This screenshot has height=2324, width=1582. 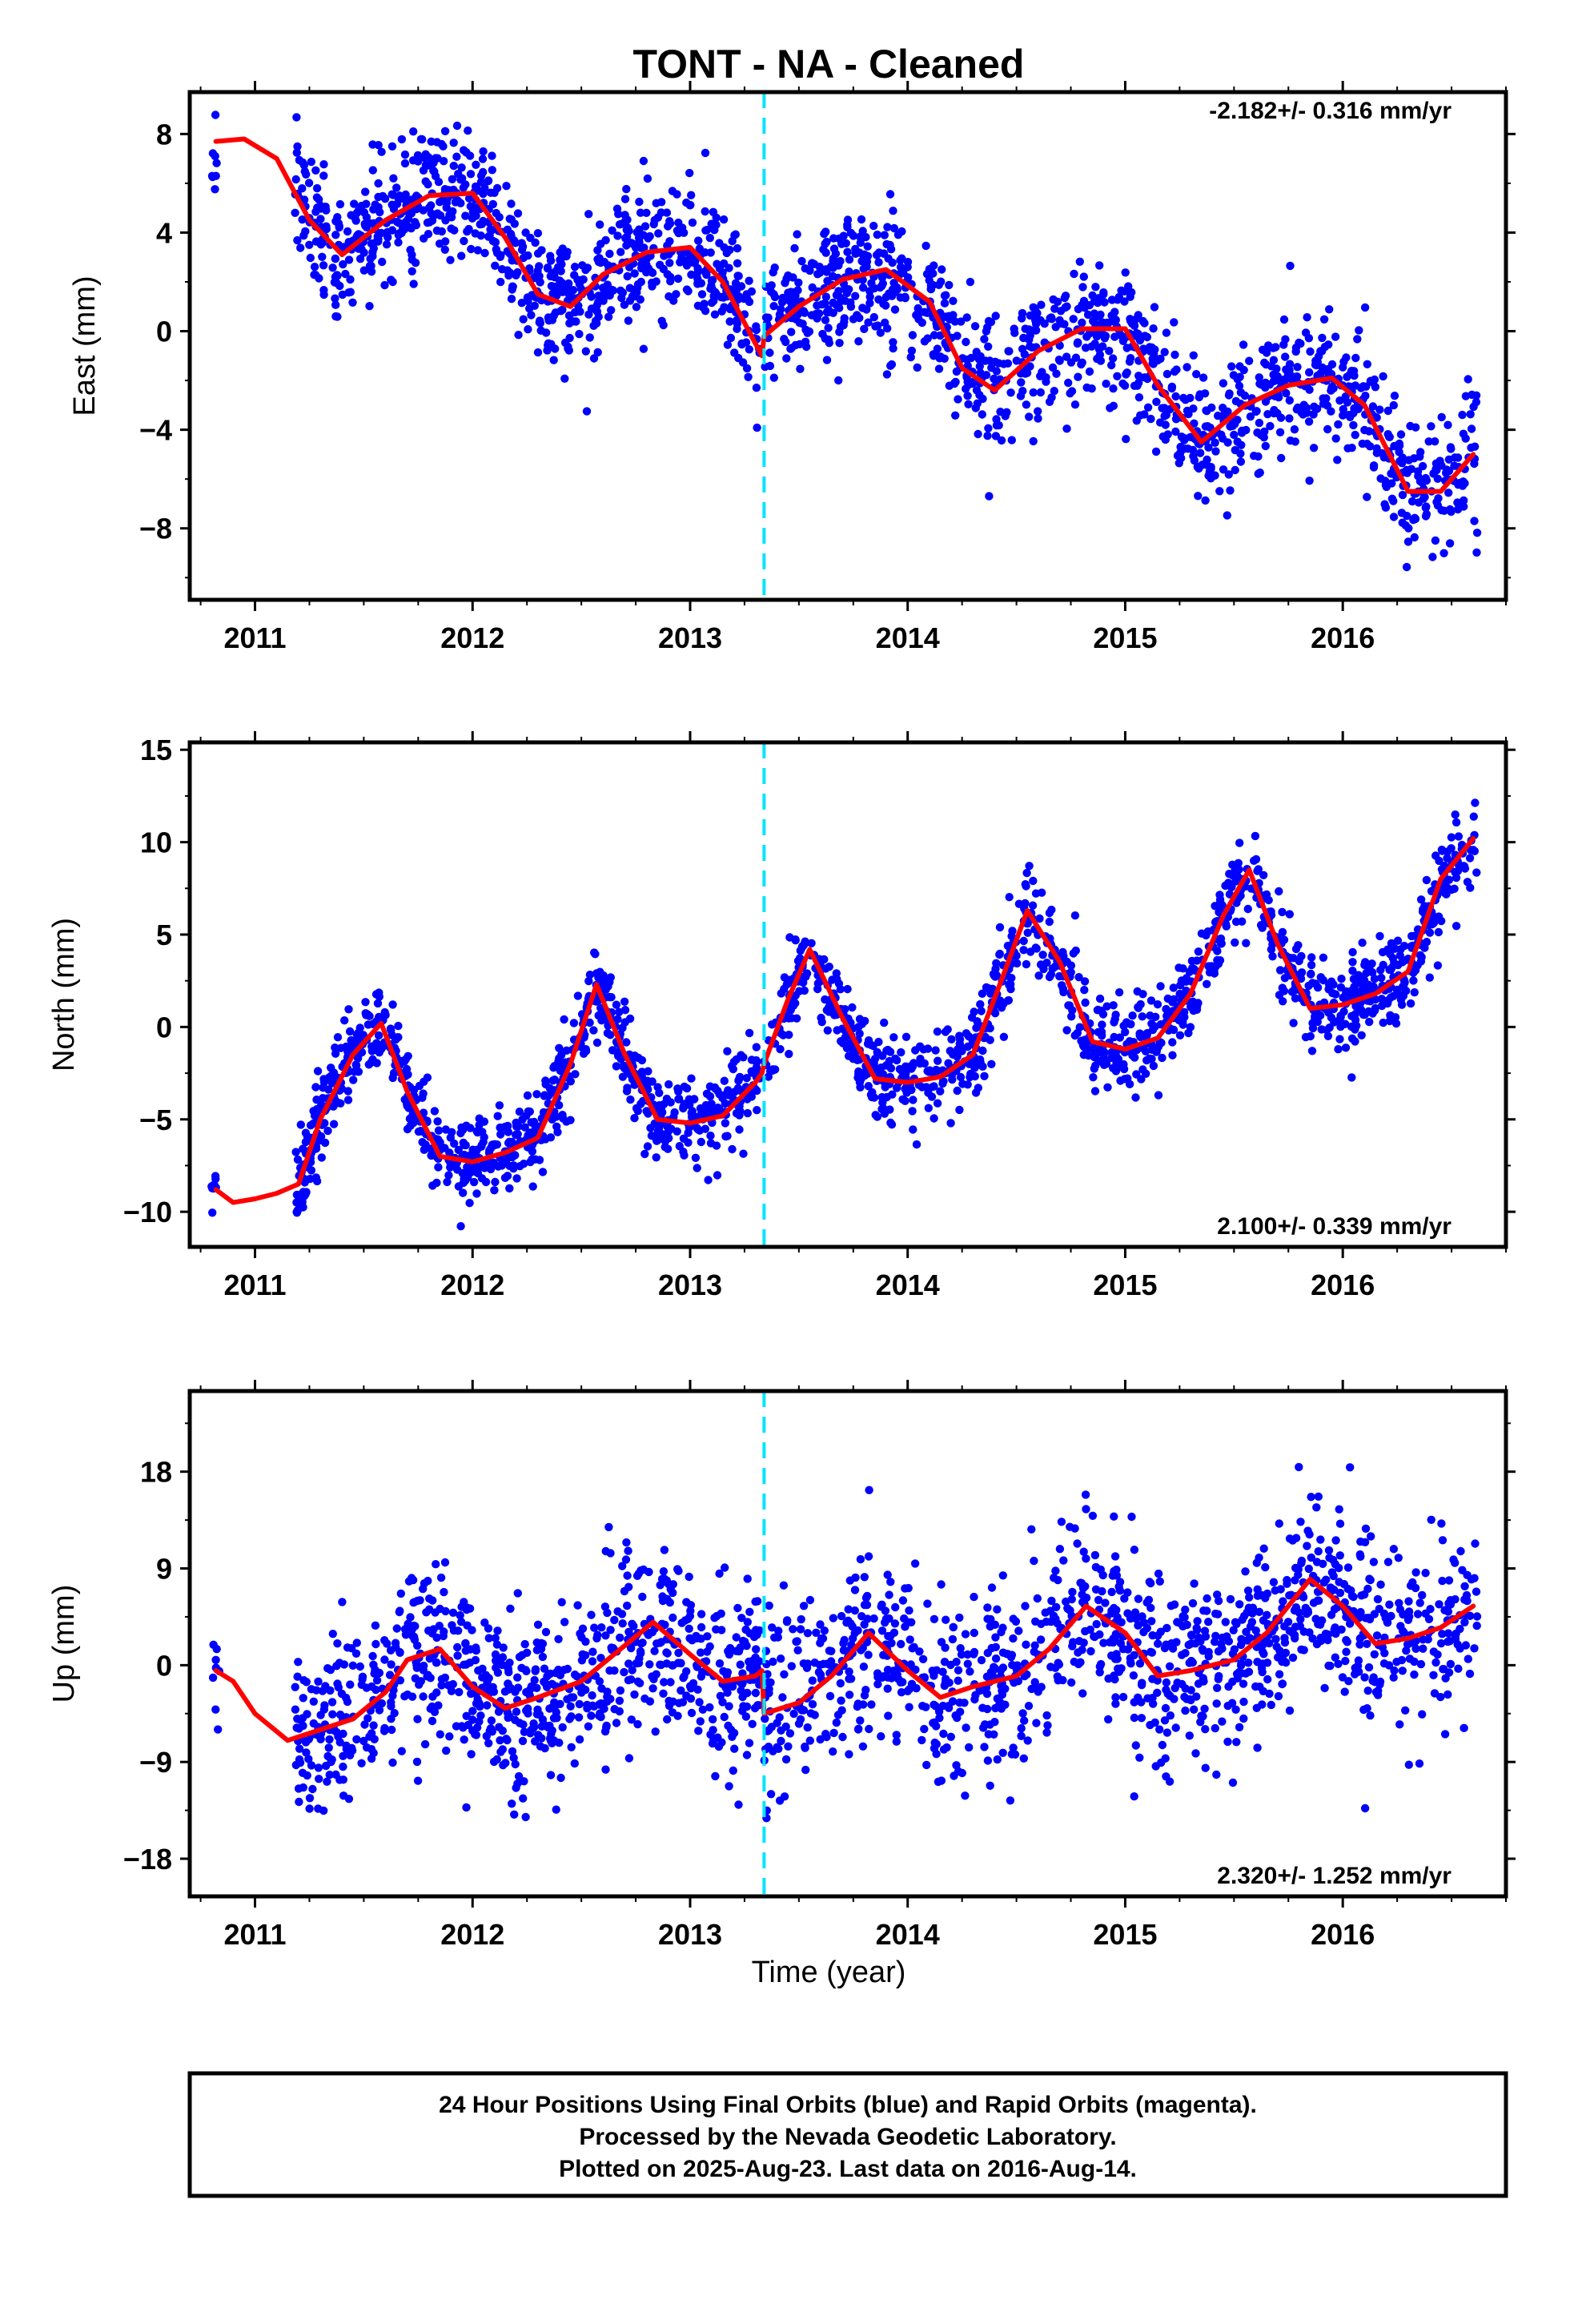 I want to click on x-tick-label: 2011, so click(x=255, y=1285).